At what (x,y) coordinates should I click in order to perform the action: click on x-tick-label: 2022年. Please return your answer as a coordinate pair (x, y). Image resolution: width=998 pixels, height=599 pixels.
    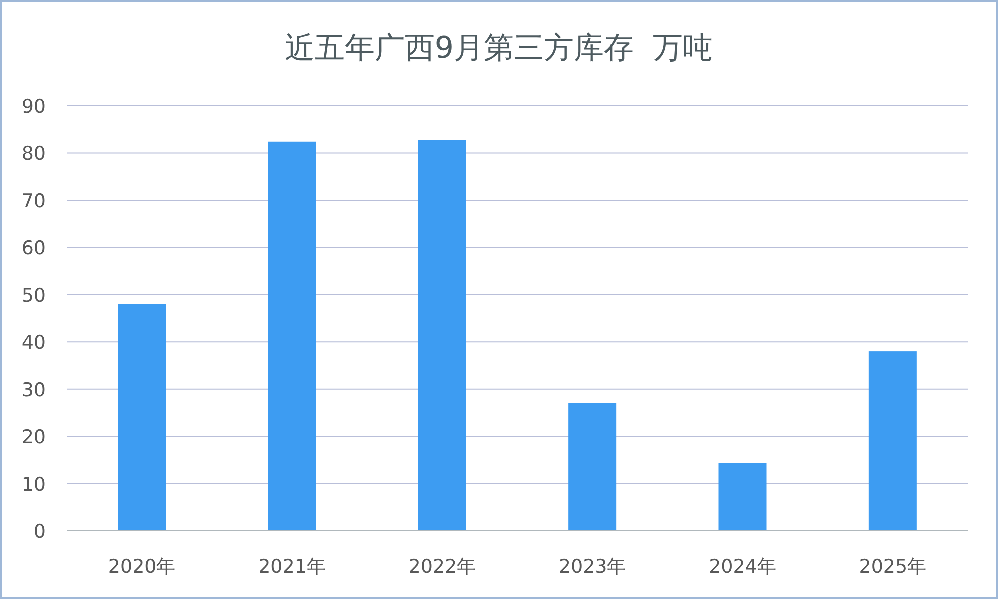
    Looking at the image, I should click on (442, 567).